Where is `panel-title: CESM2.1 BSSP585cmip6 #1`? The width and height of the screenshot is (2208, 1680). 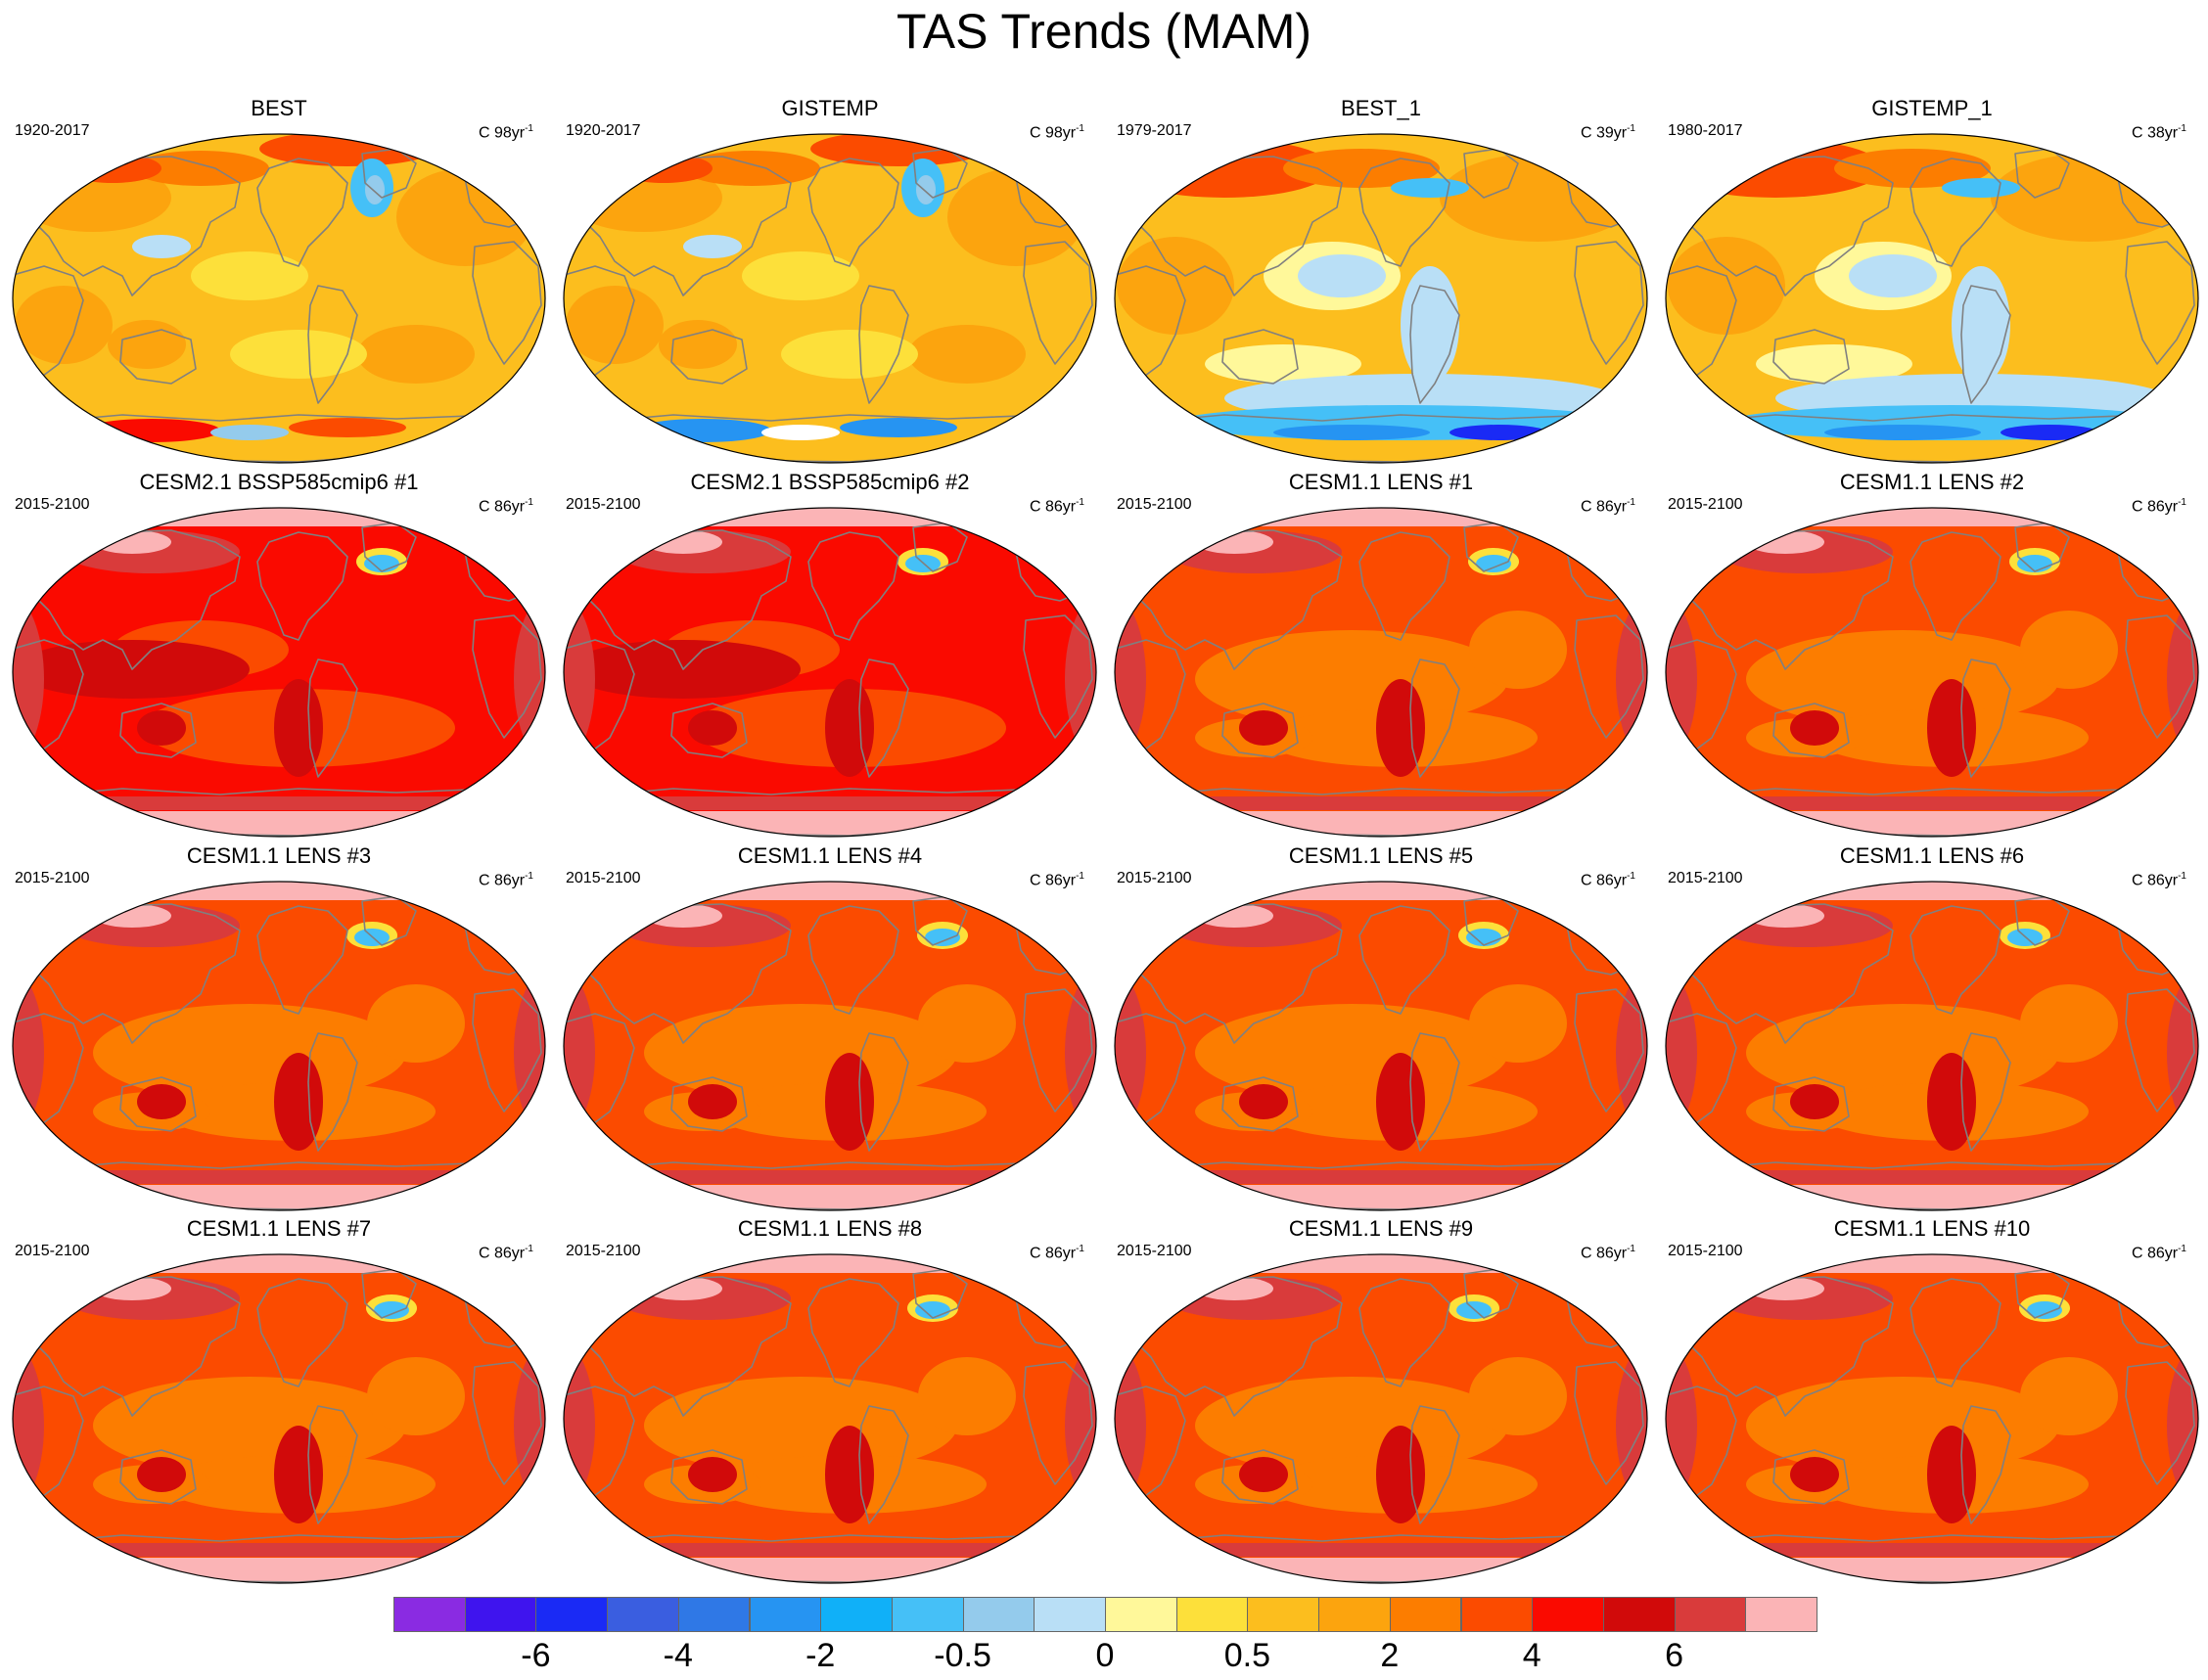
panel-title: CESM2.1 BSSP585cmip6 #1 is located at coordinates (279, 482).